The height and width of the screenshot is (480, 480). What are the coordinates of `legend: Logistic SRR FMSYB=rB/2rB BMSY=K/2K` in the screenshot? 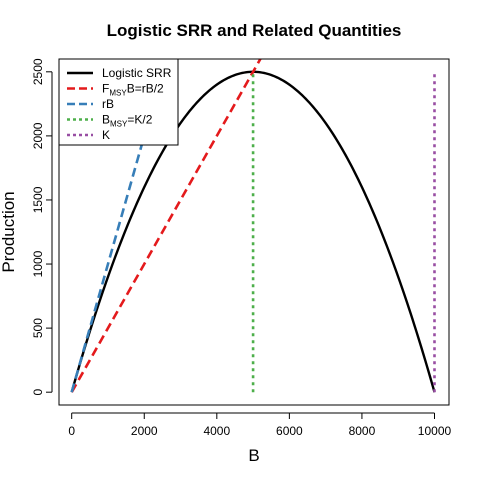 It's located at (118, 102).